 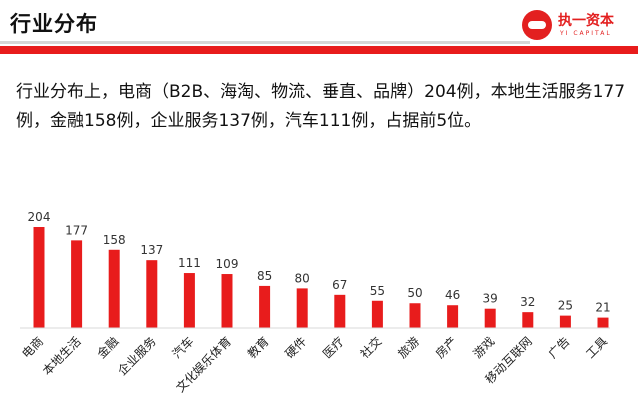 What do you see at coordinates (319, 50) in the screenshot?
I see `title-underline` at bounding box center [319, 50].